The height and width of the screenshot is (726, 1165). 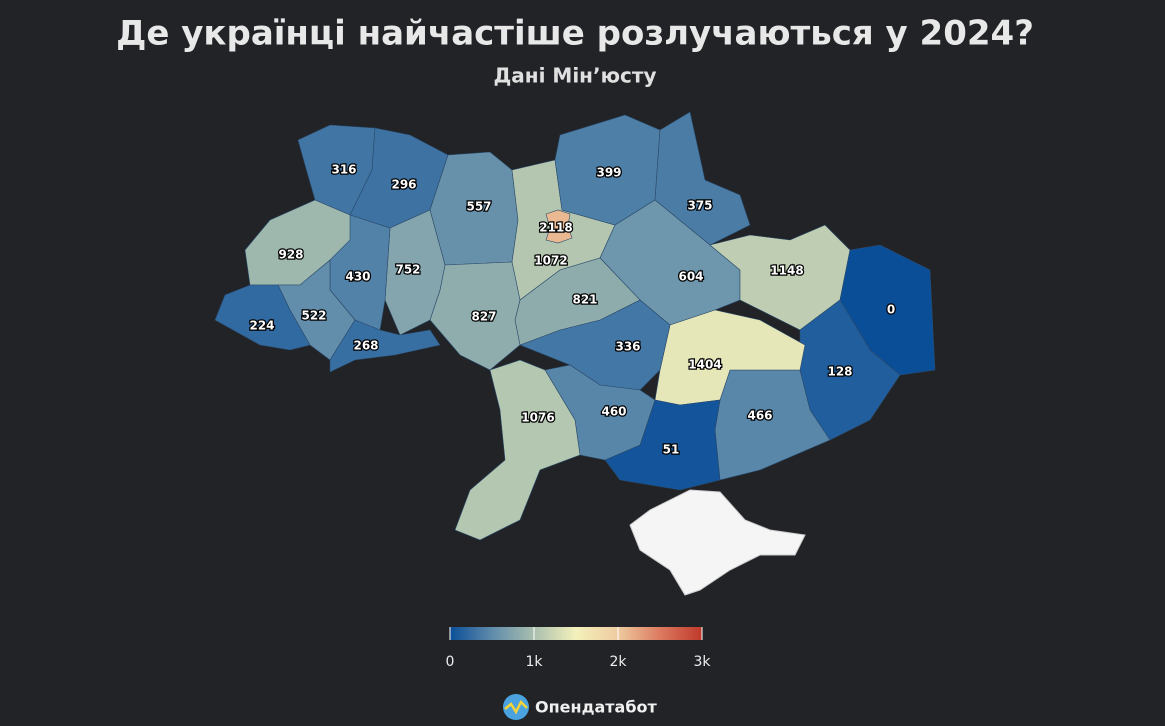 What do you see at coordinates (534, 662) in the screenshot?
I see `colorbar-tick-label: 1k` at bounding box center [534, 662].